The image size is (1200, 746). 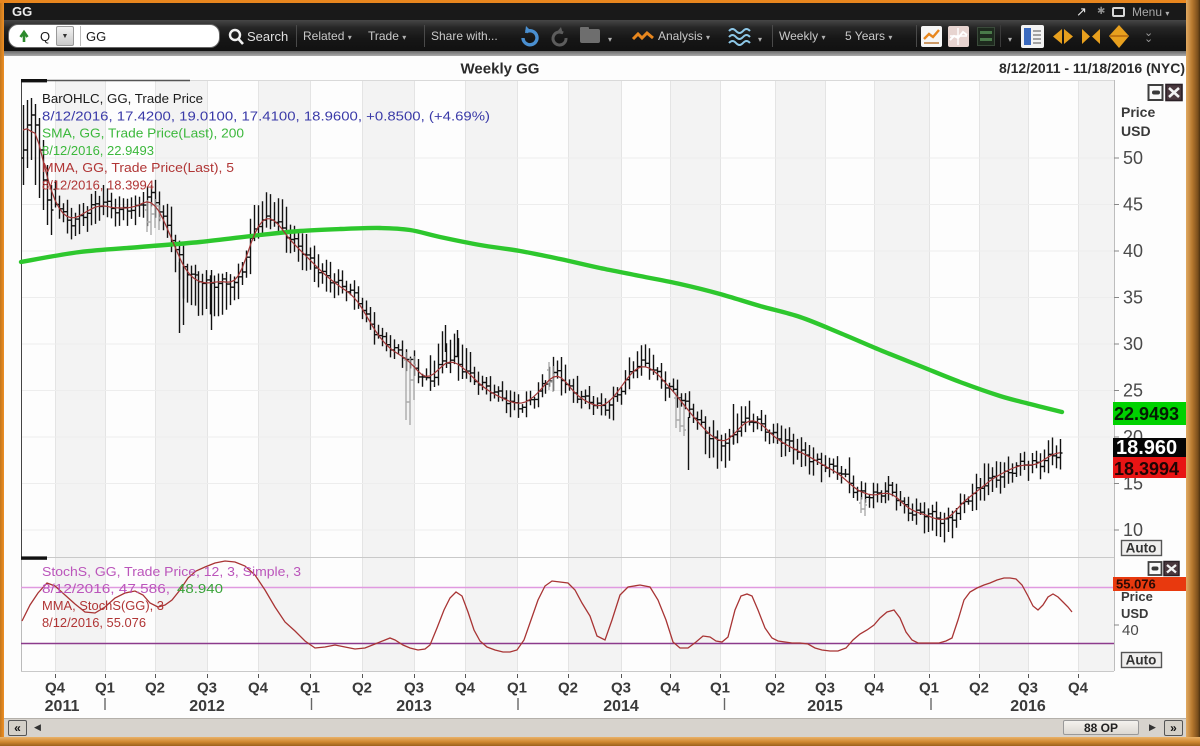 I want to click on svg-text: 2013, so click(x=414, y=706).